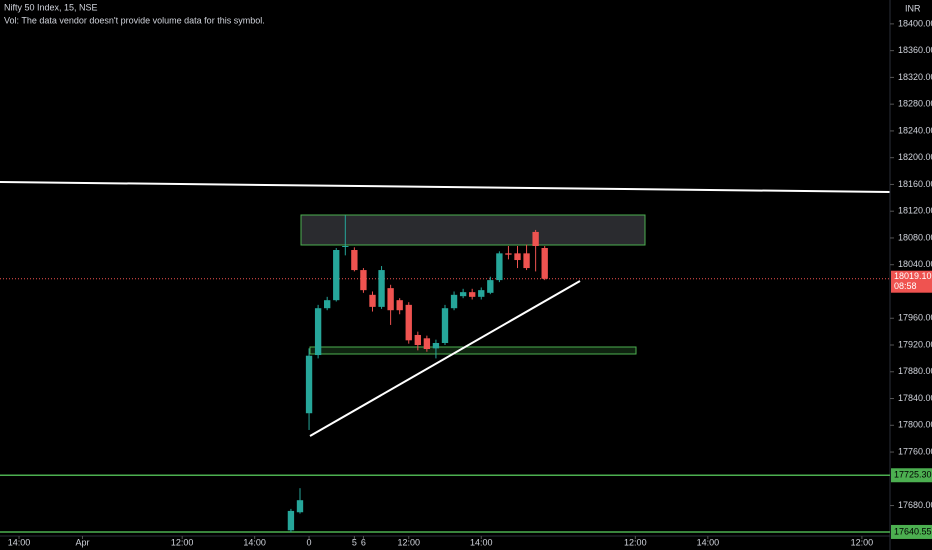 The image size is (932, 550). Describe the element at coordinates (915, 104) in the screenshot. I see `y-tick-label: 18280.00` at that location.